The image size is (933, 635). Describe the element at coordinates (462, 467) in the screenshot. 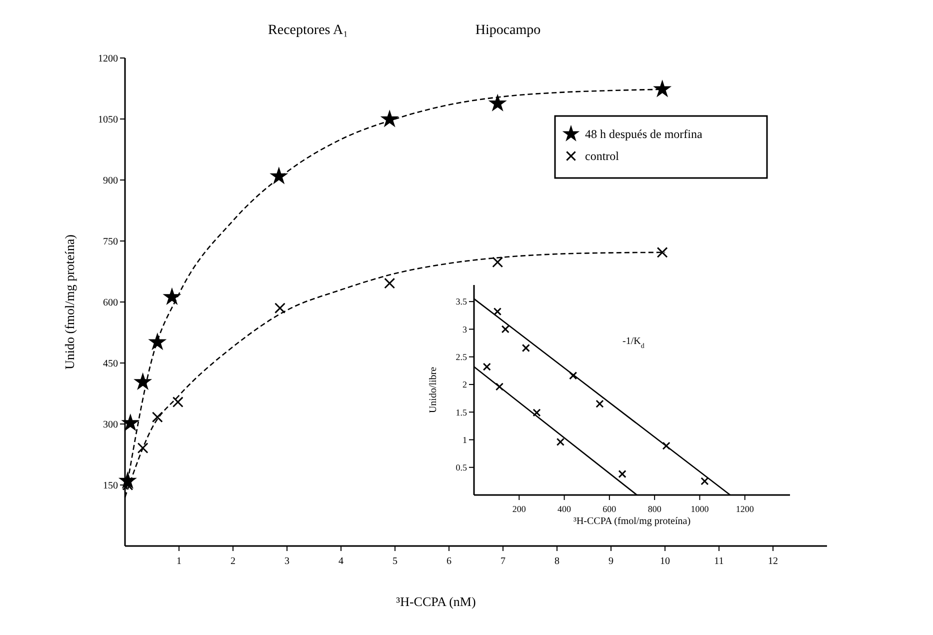

I see `y-tick-label: 0.5` at that location.